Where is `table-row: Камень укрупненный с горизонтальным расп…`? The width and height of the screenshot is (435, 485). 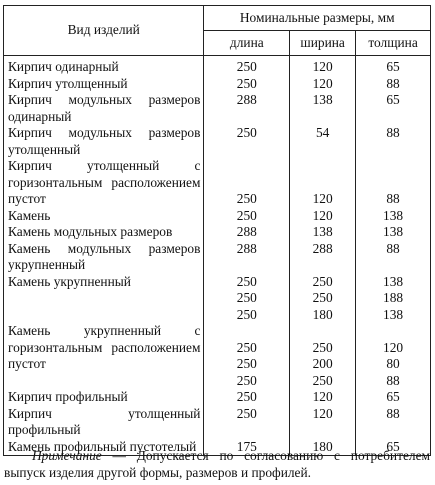
table-row: Камень укрупненный с горизонтальным расп… is located at coordinates (216, 356).